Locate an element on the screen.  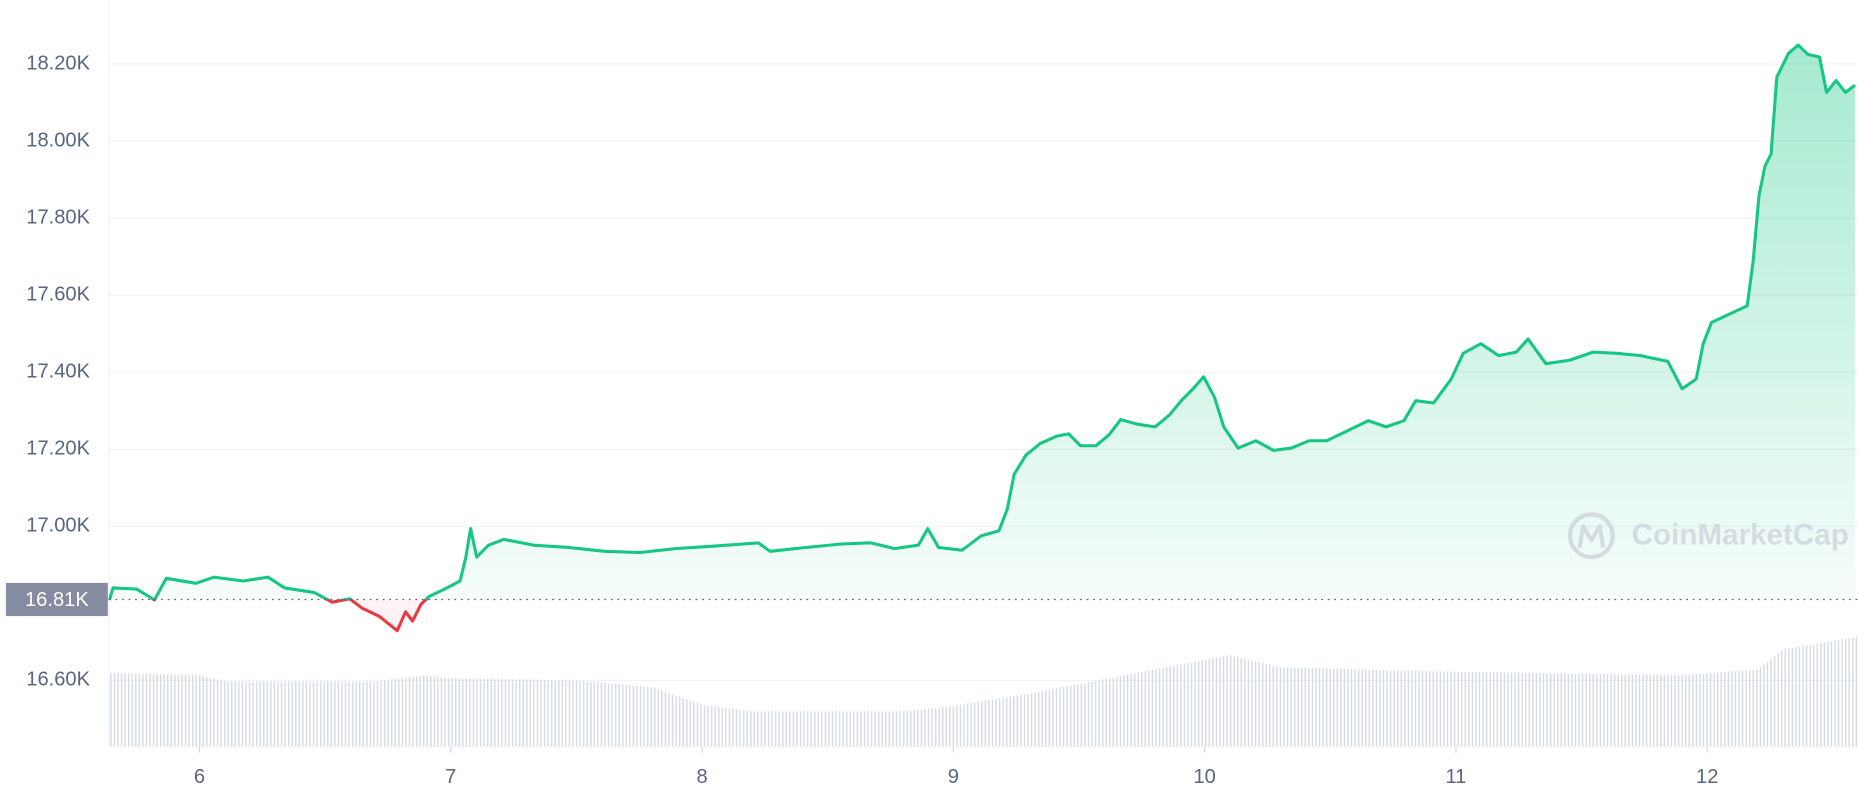
y-tick-label: 17.20K is located at coordinates (58, 449).